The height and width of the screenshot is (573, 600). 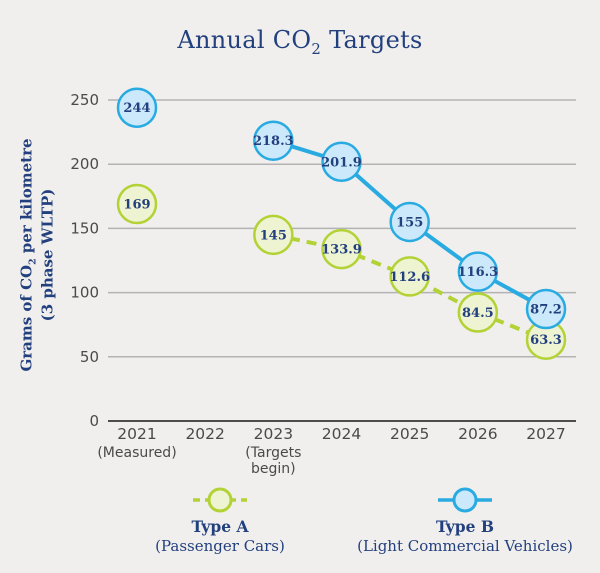 What do you see at coordinates (273, 434) in the screenshot?
I see `x-tick-label: 2023` at bounding box center [273, 434].